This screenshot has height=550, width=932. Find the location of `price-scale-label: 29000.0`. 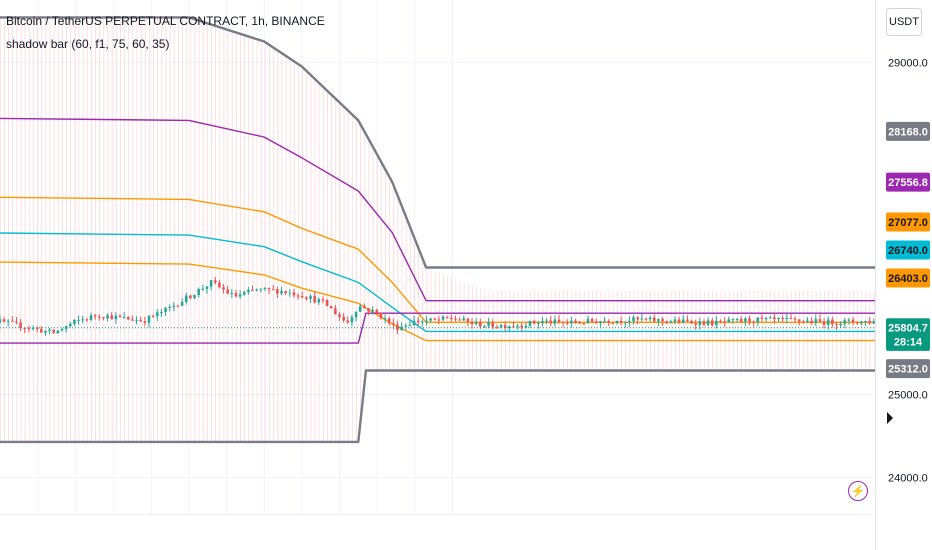

price-scale-label: 29000.0 is located at coordinates (908, 63).